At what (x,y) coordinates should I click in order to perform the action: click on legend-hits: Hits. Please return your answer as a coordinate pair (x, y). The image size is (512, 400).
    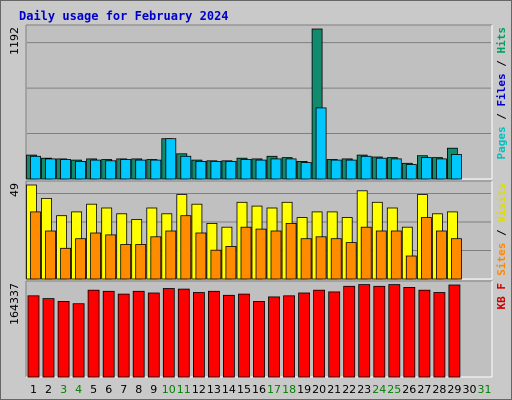
    Looking at the image, I should click on (501, 40).